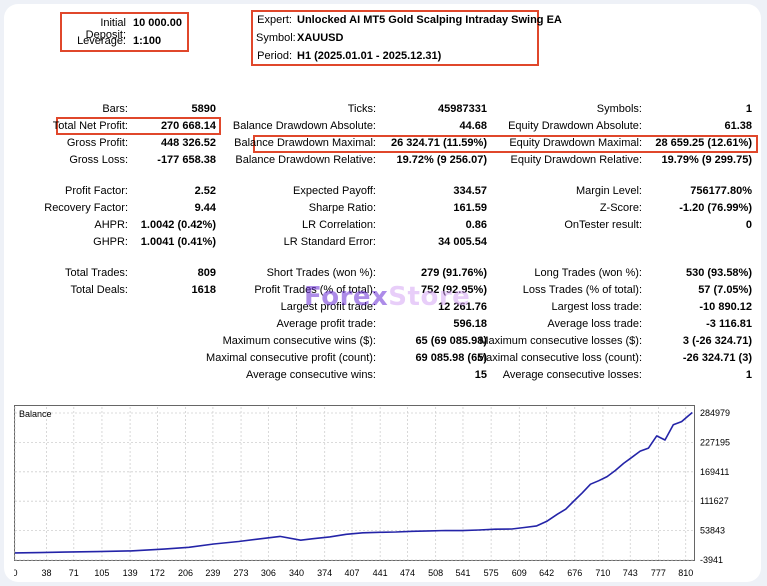 This screenshot has height=586, width=767. Describe the element at coordinates (546, 573) in the screenshot. I see `chart-x-tick-label: 642` at that location.